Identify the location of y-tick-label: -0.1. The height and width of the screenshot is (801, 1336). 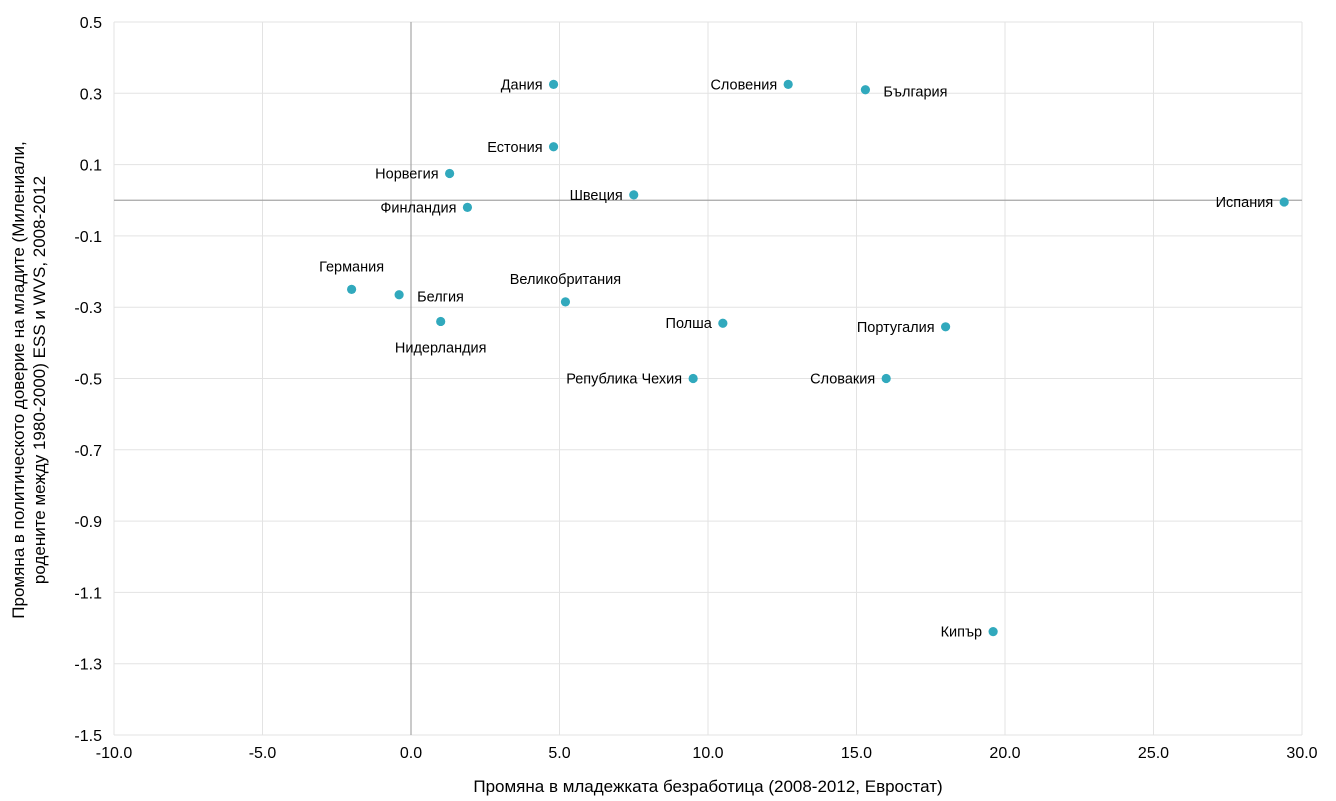
(88, 237).